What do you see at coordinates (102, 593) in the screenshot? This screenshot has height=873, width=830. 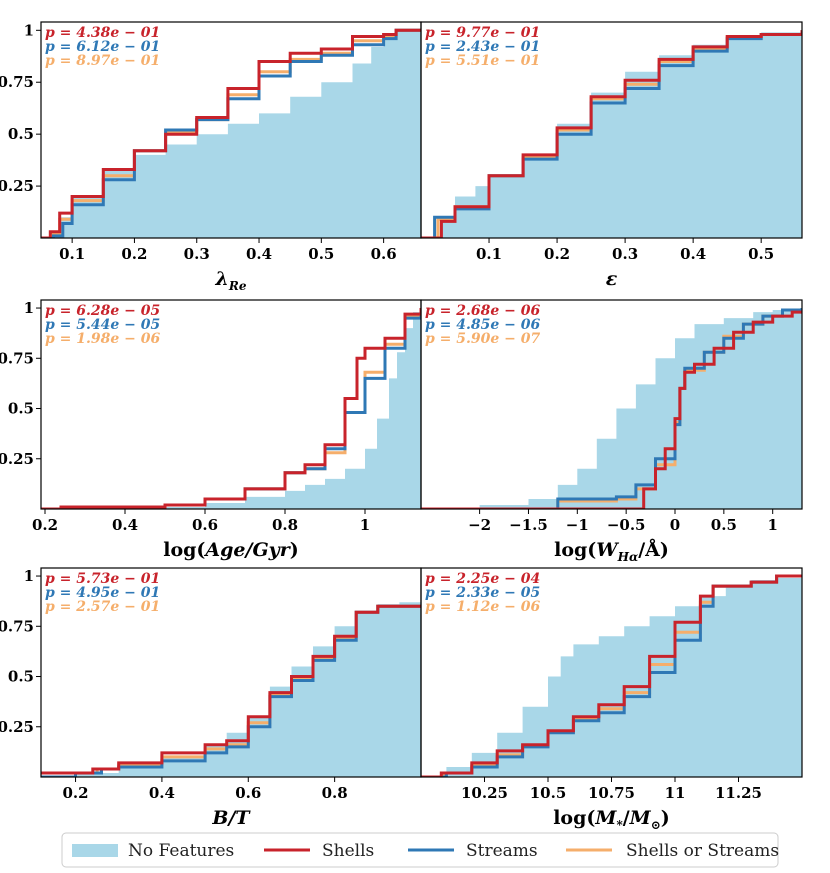 I see `p-value-streams: p = 4.95e − 01` at bounding box center [102, 593].